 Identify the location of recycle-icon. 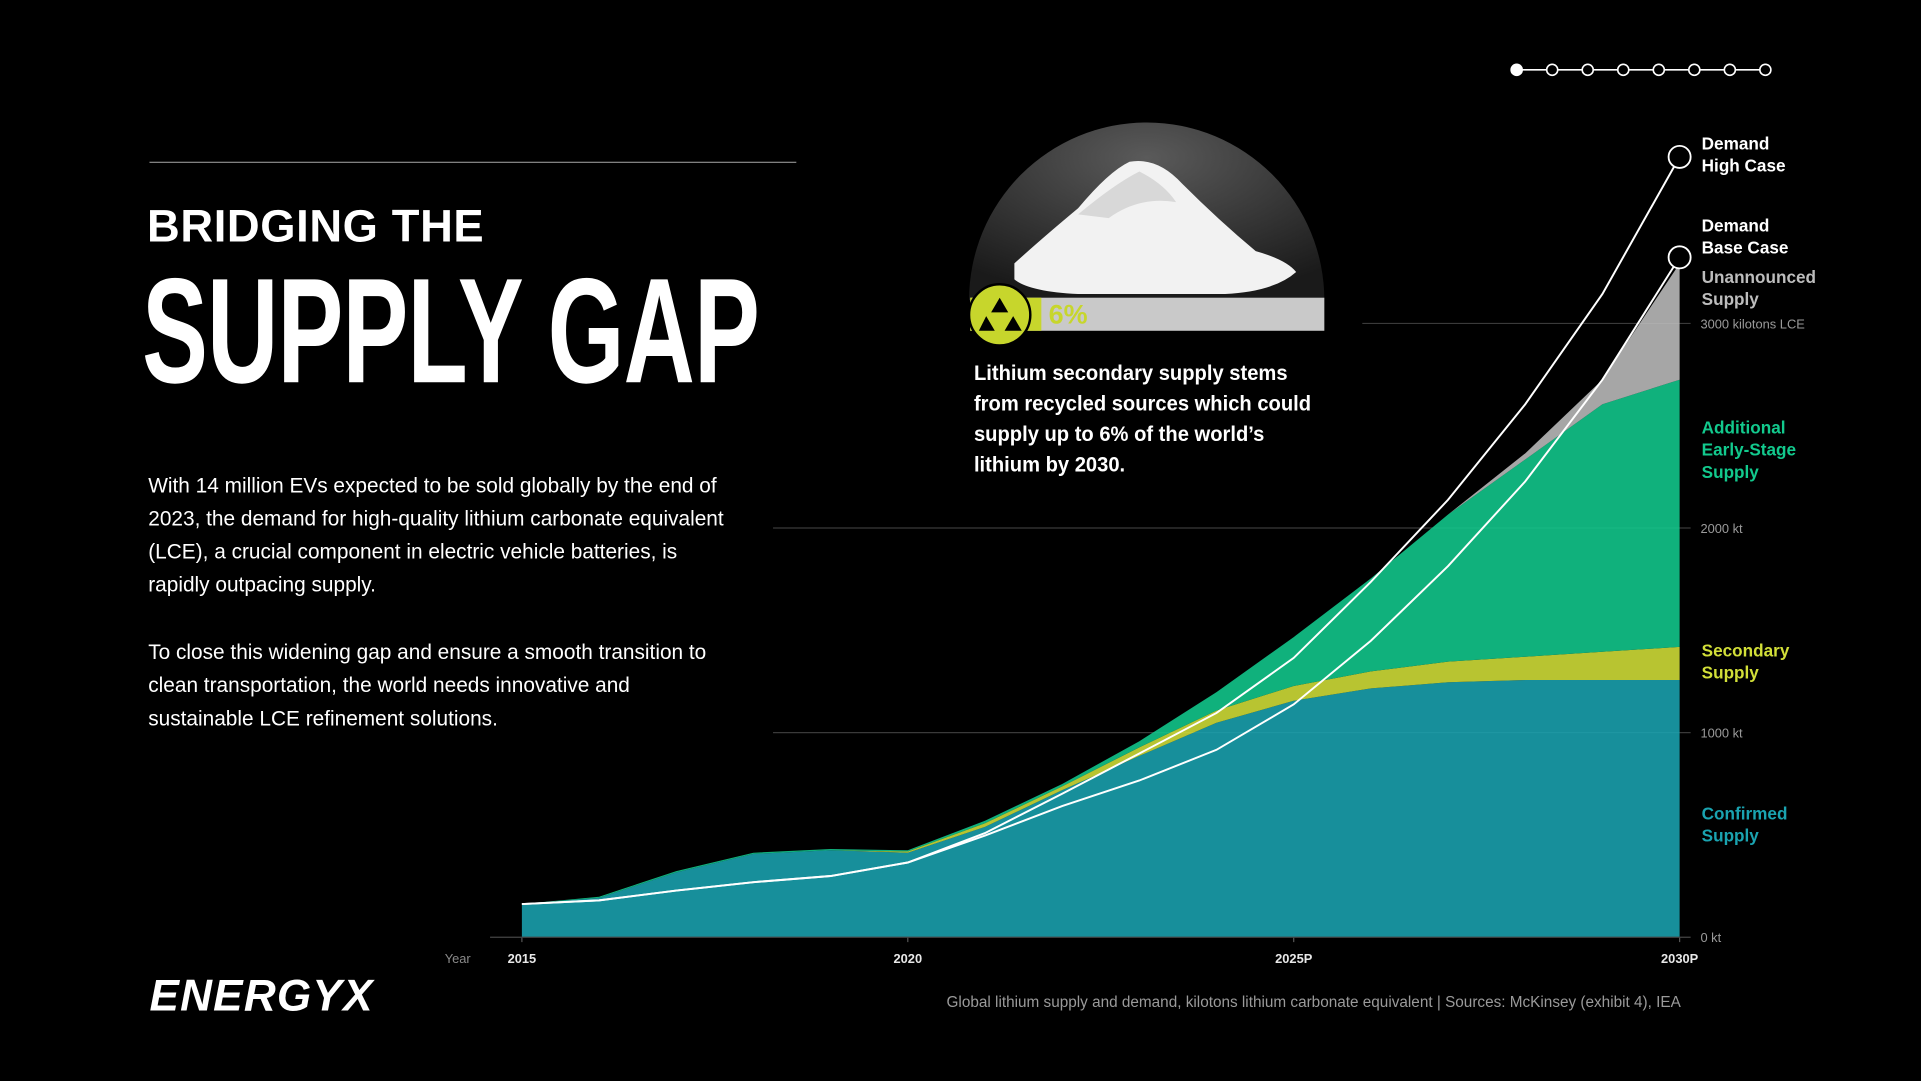
(1000, 314).